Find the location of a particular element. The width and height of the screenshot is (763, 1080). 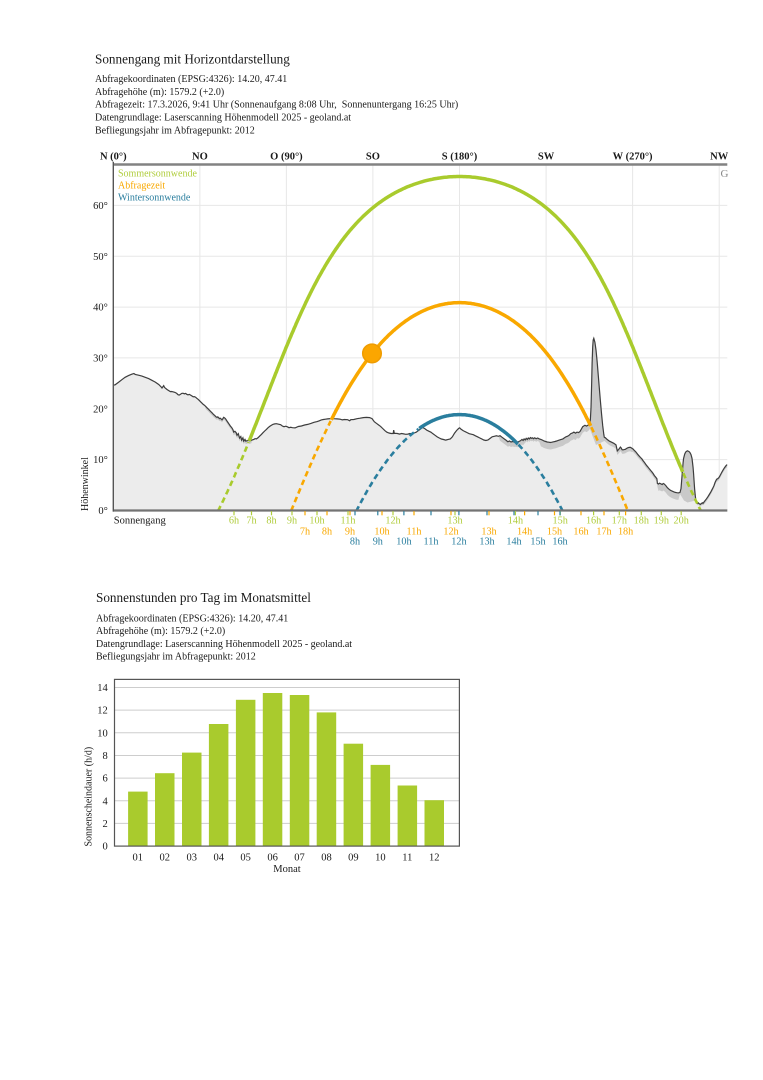

svg-text: 60° is located at coordinates (100, 206).